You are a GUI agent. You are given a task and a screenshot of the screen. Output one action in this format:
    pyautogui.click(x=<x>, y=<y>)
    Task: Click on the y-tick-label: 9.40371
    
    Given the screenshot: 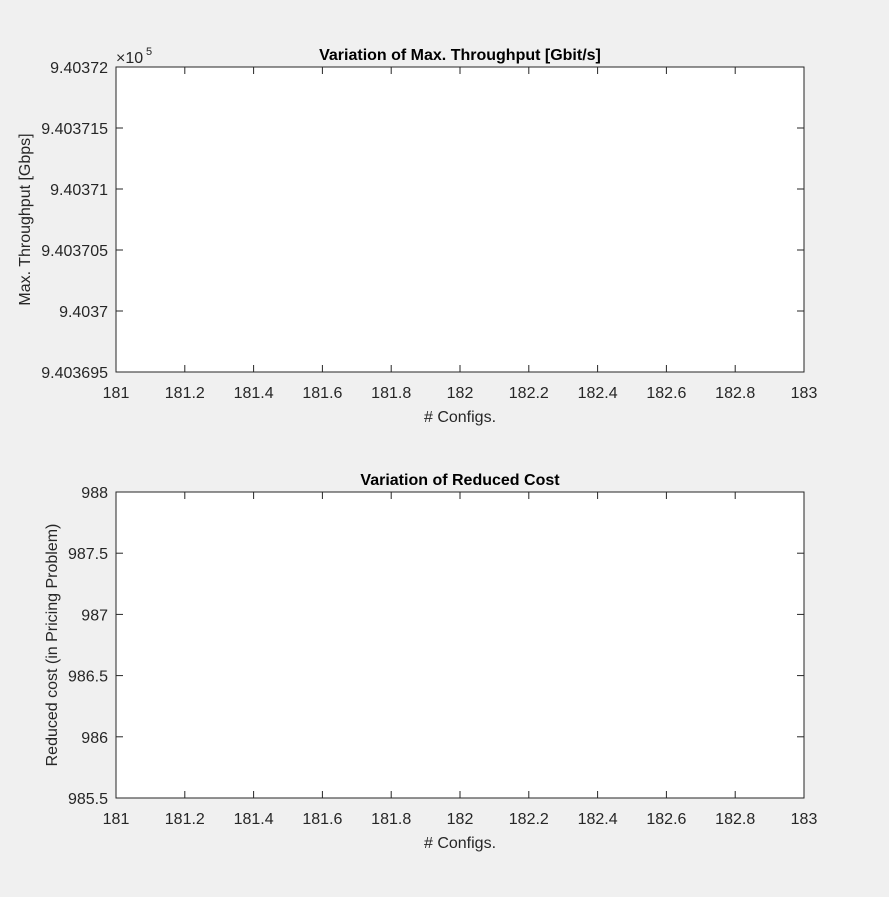 What is the action you would take?
    pyautogui.click(x=79, y=190)
    